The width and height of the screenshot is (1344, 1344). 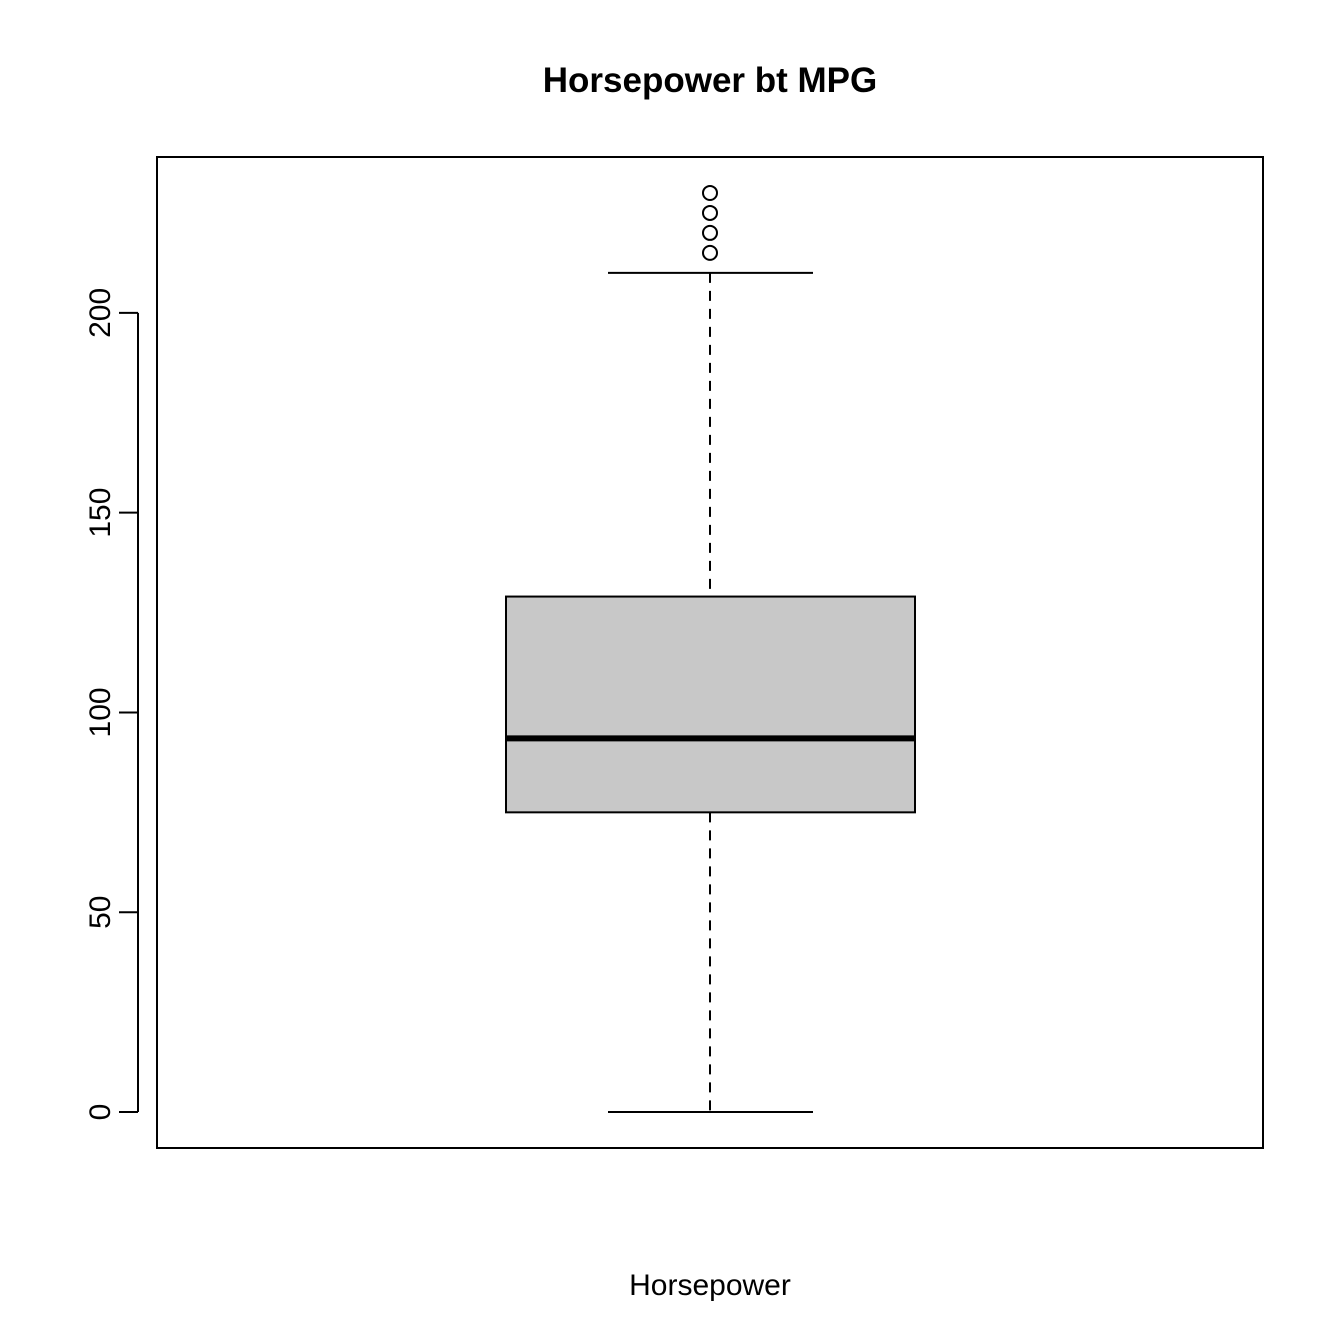 I want to click on y-axis: 0 50 100 150 200, so click(x=111, y=704).